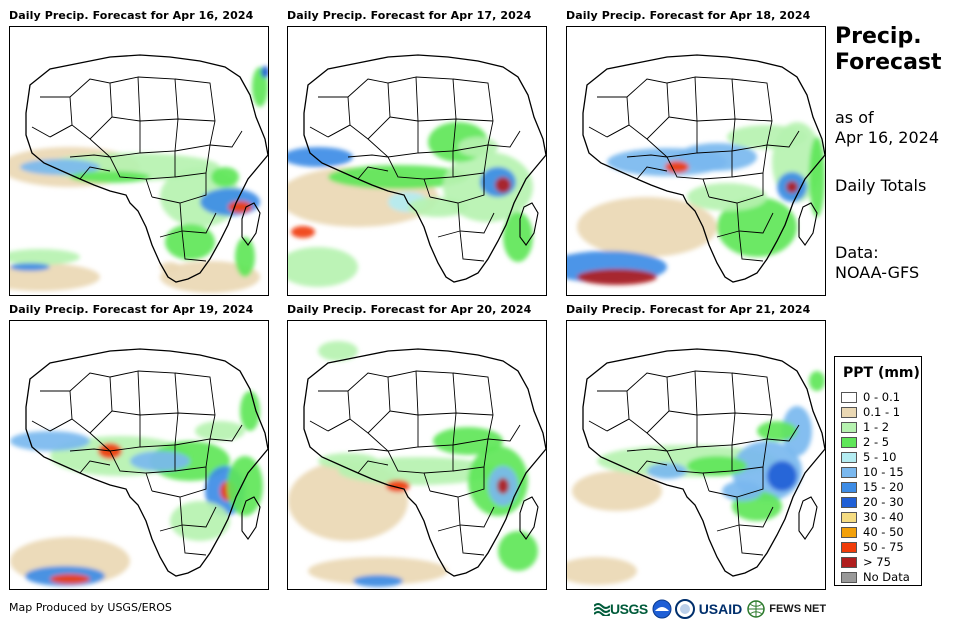 The width and height of the screenshot is (970, 624). What do you see at coordinates (688, 15) in the screenshot?
I see `panel-title-3: Daily Precip. Forecast for Apr 18, 2024` at bounding box center [688, 15].